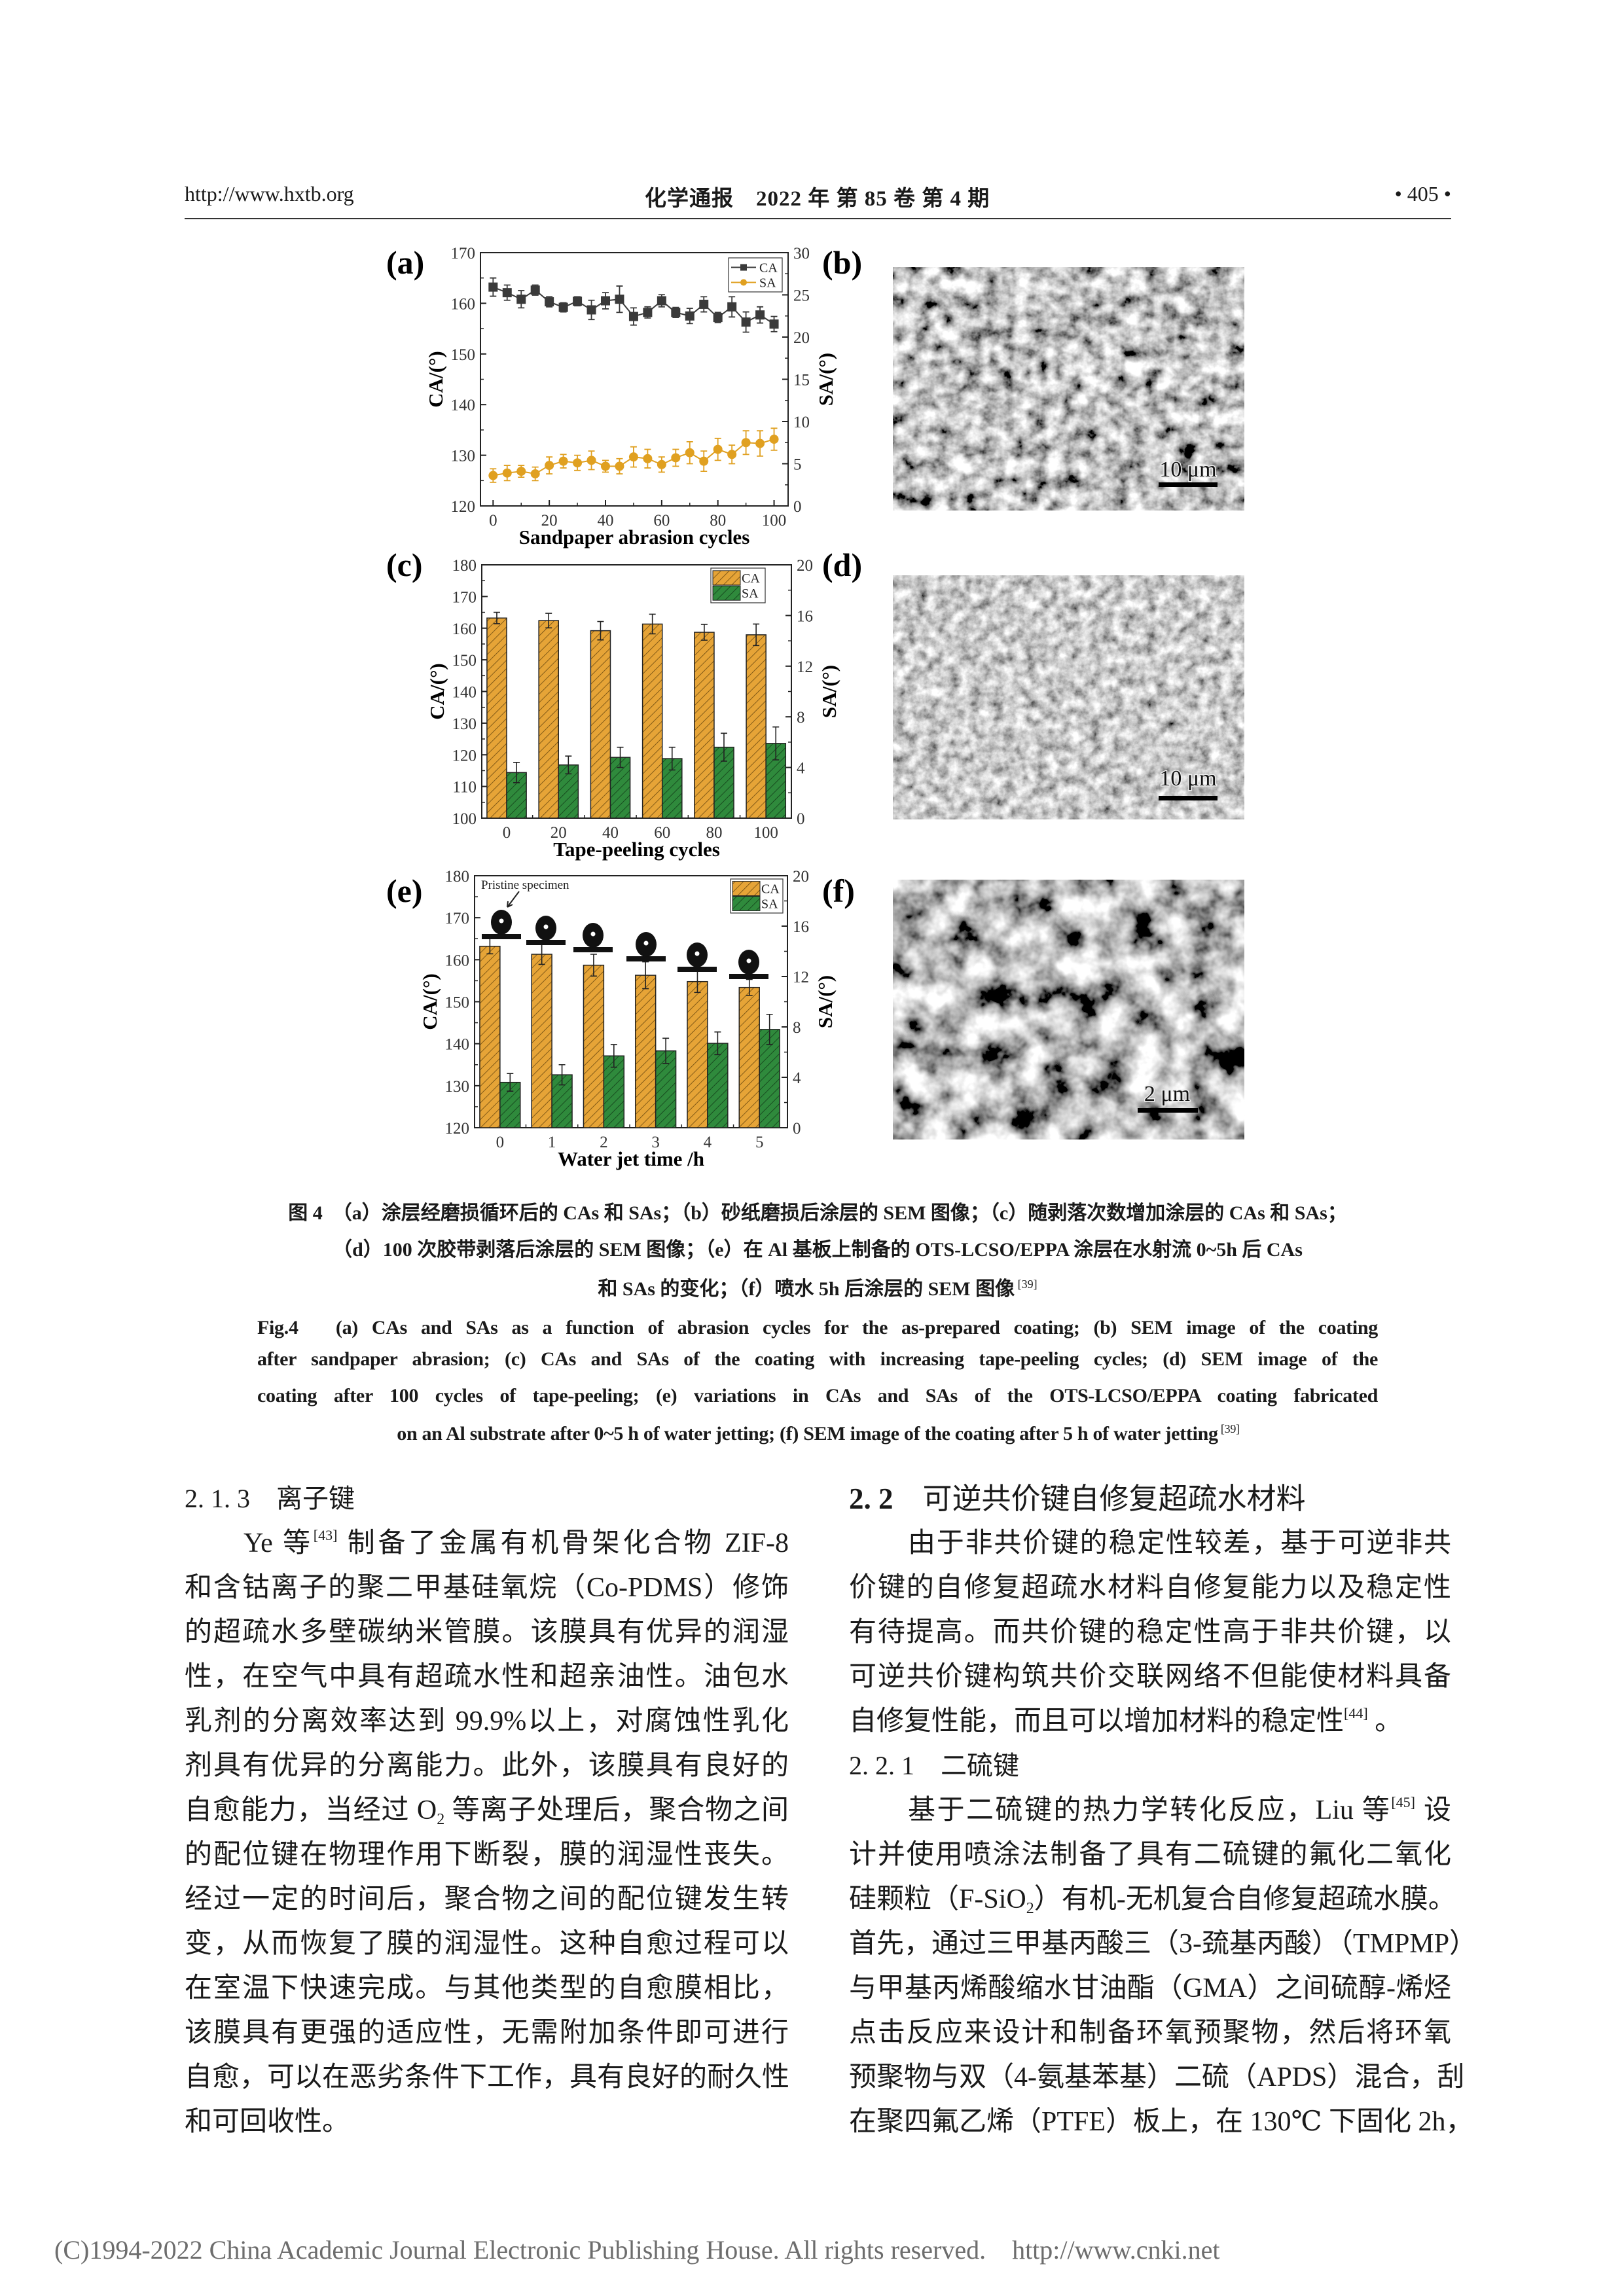 This screenshot has height=2296, width=1624. I want to click on y-tick-label: 180, so click(457, 877).